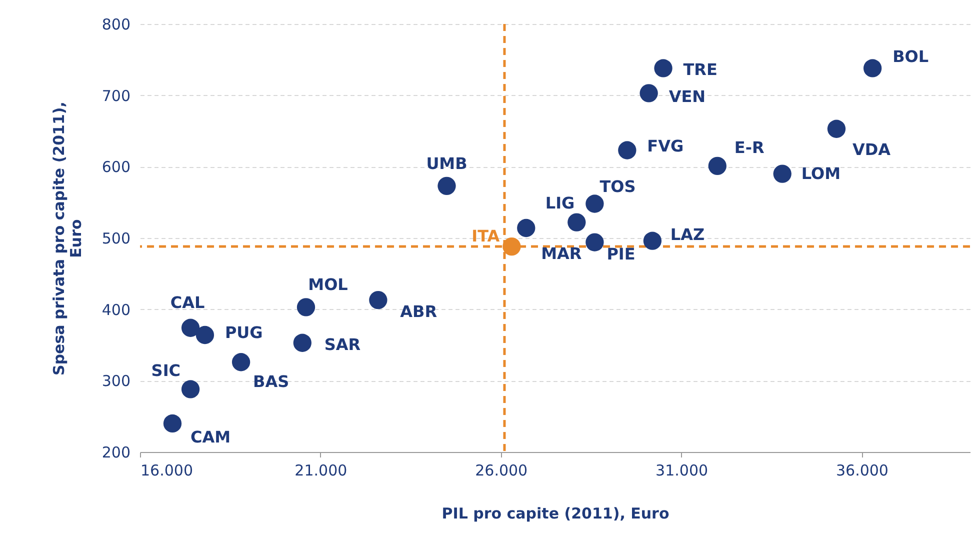 This screenshot has width=974, height=543. Describe the element at coordinates (187, 302) in the screenshot. I see `annotation: CAL` at that location.